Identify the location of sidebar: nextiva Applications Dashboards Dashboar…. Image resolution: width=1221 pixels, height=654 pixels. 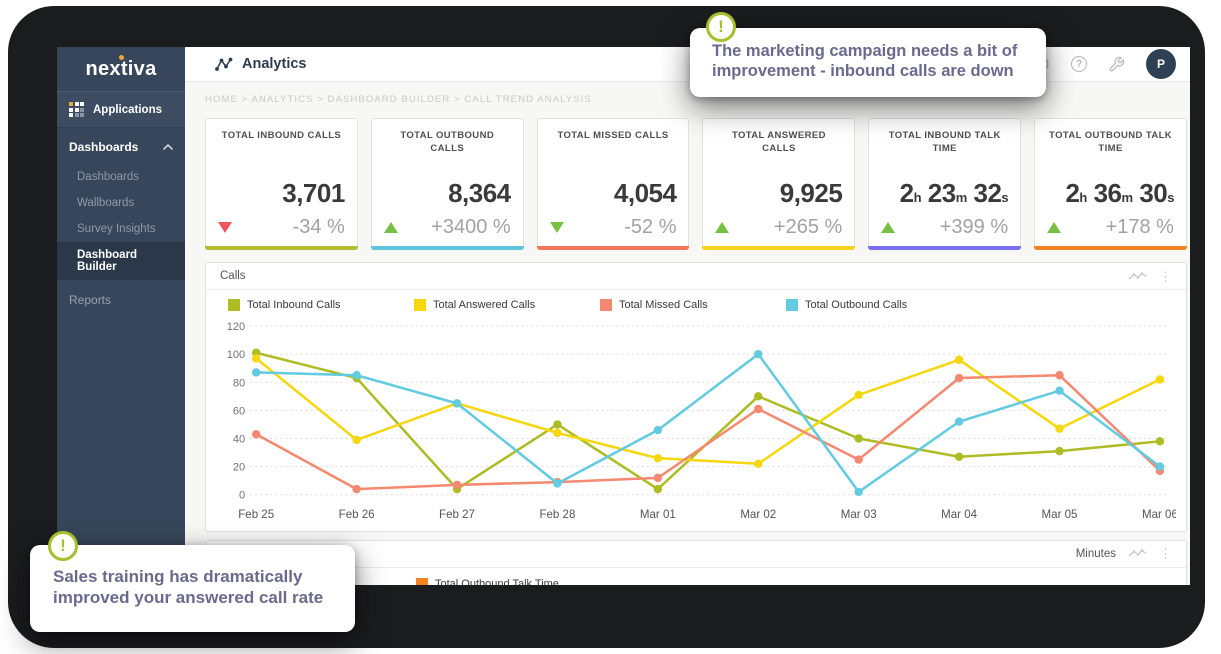
(121, 316).